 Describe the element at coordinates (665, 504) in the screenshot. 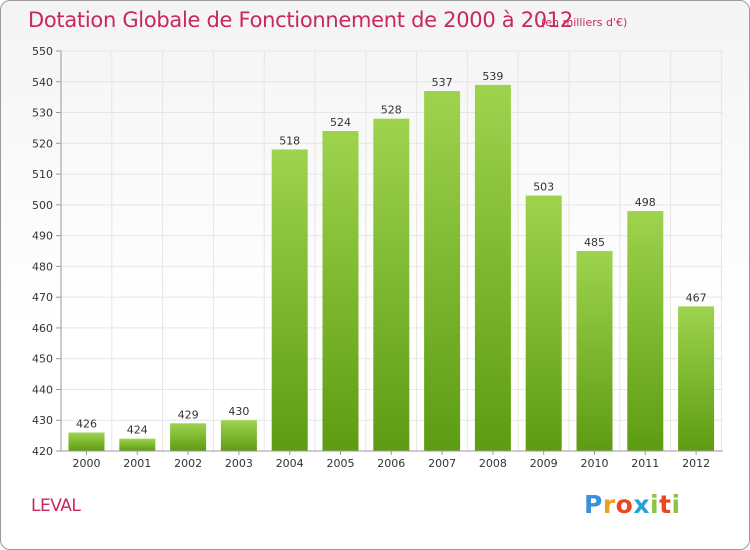

I see `logo-letter: t` at that location.